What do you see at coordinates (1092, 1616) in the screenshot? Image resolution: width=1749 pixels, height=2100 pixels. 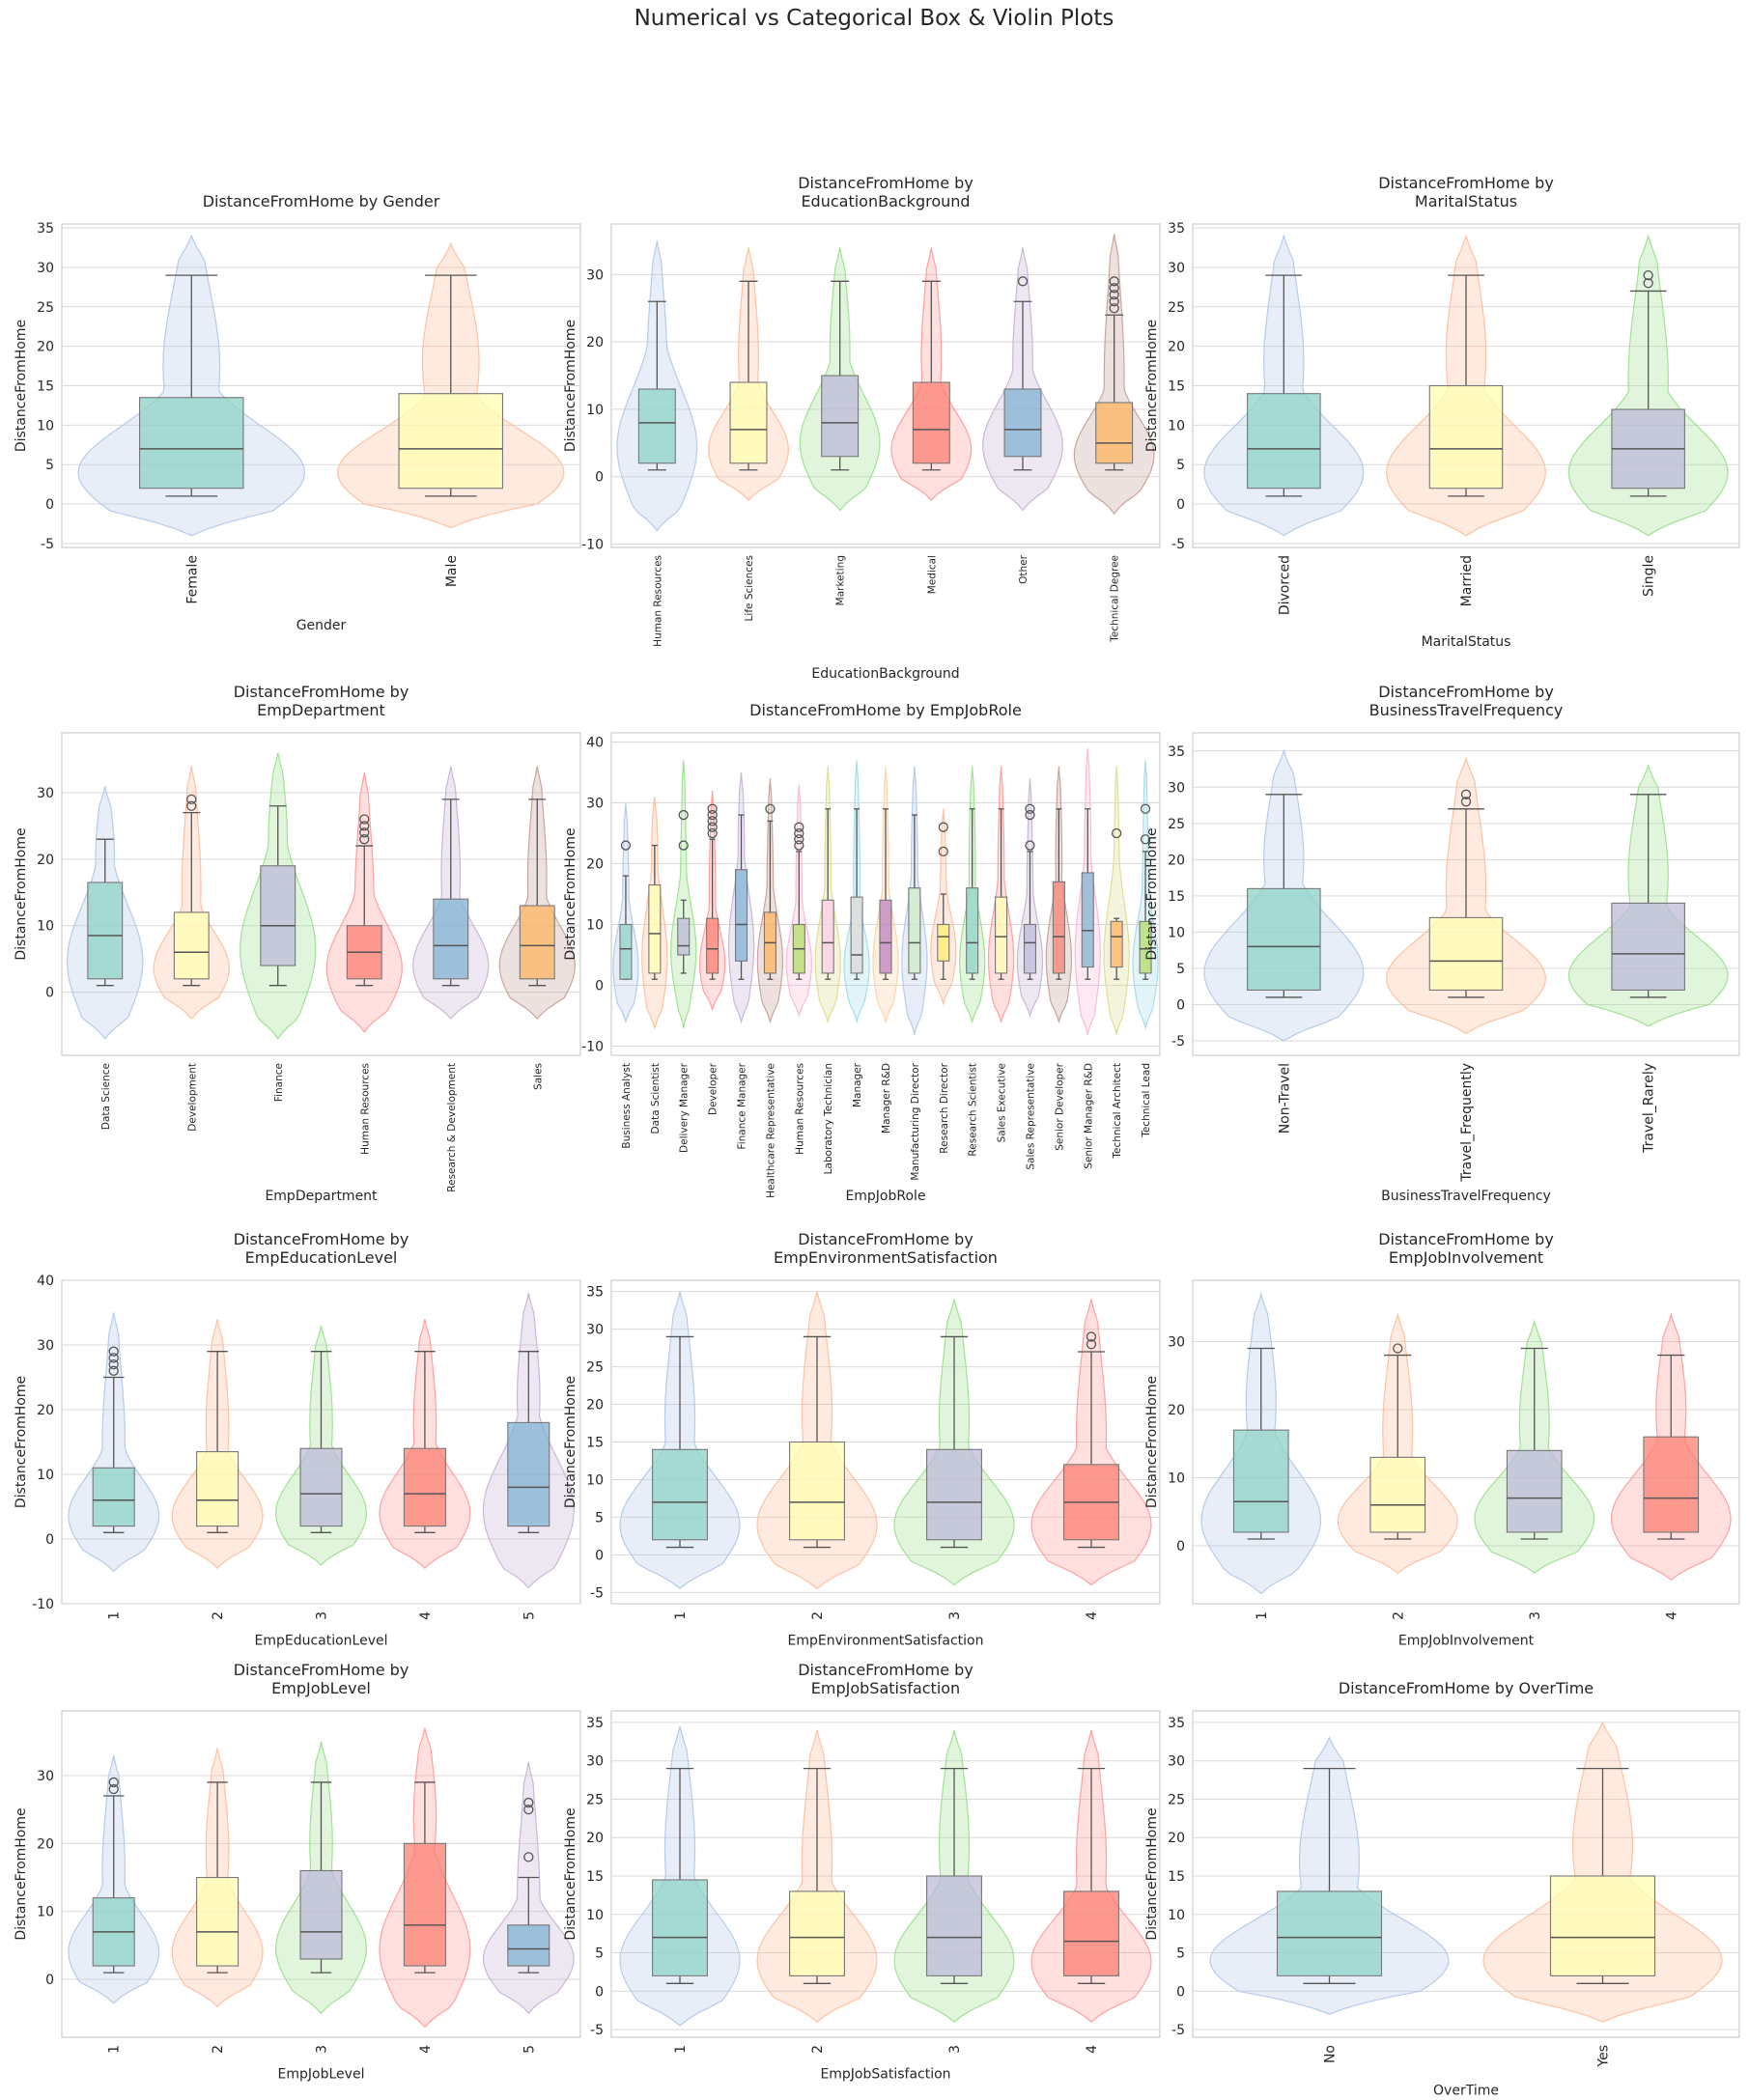 I see `x-tick-label: 4` at bounding box center [1092, 1616].